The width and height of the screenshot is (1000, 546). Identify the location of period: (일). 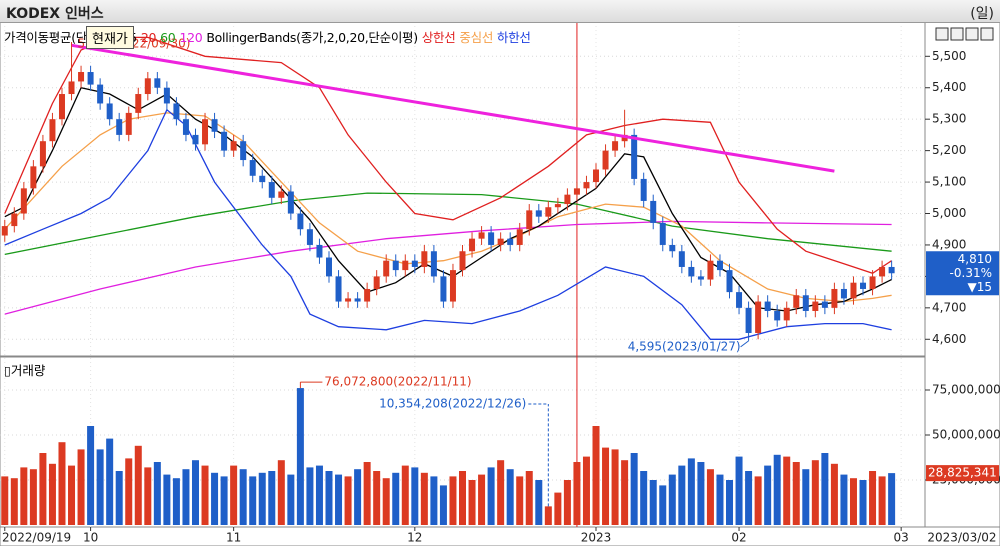
(982, 14).